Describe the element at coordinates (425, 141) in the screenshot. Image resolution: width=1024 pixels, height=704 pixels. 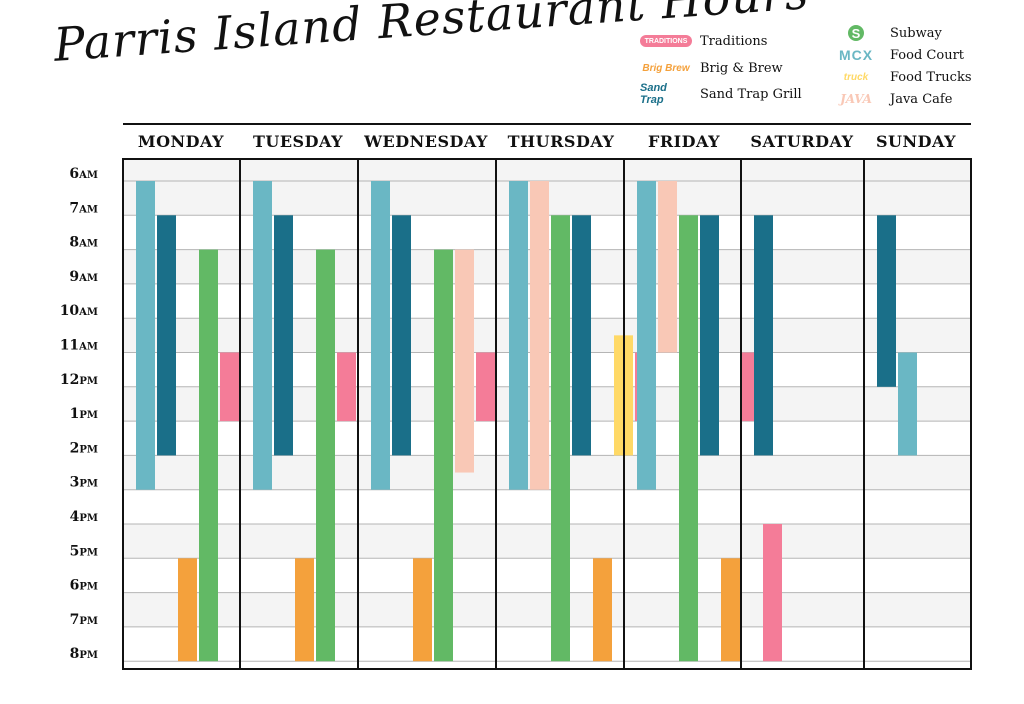
I see `day-label: WEDNESDAY` at that location.